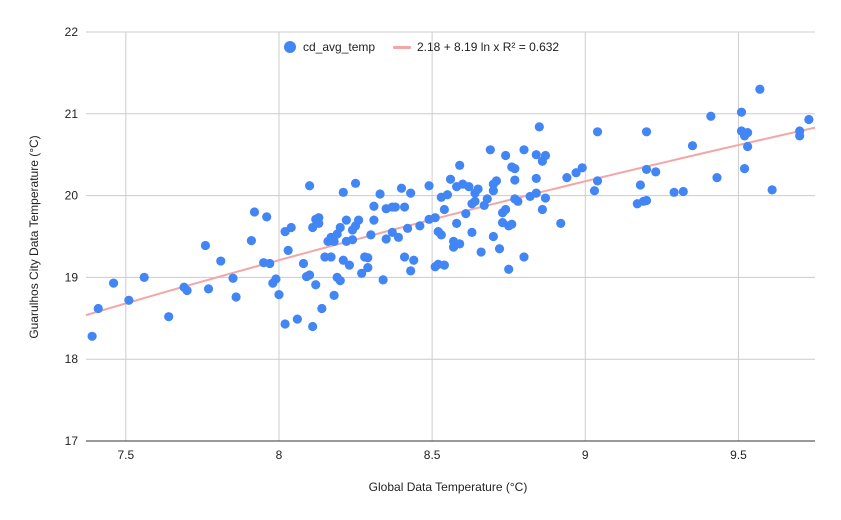 The width and height of the screenshot is (841, 520). Describe the element at coordinates (72, 196) in the screenshot. I see `y-tick-label: 20` at that location.